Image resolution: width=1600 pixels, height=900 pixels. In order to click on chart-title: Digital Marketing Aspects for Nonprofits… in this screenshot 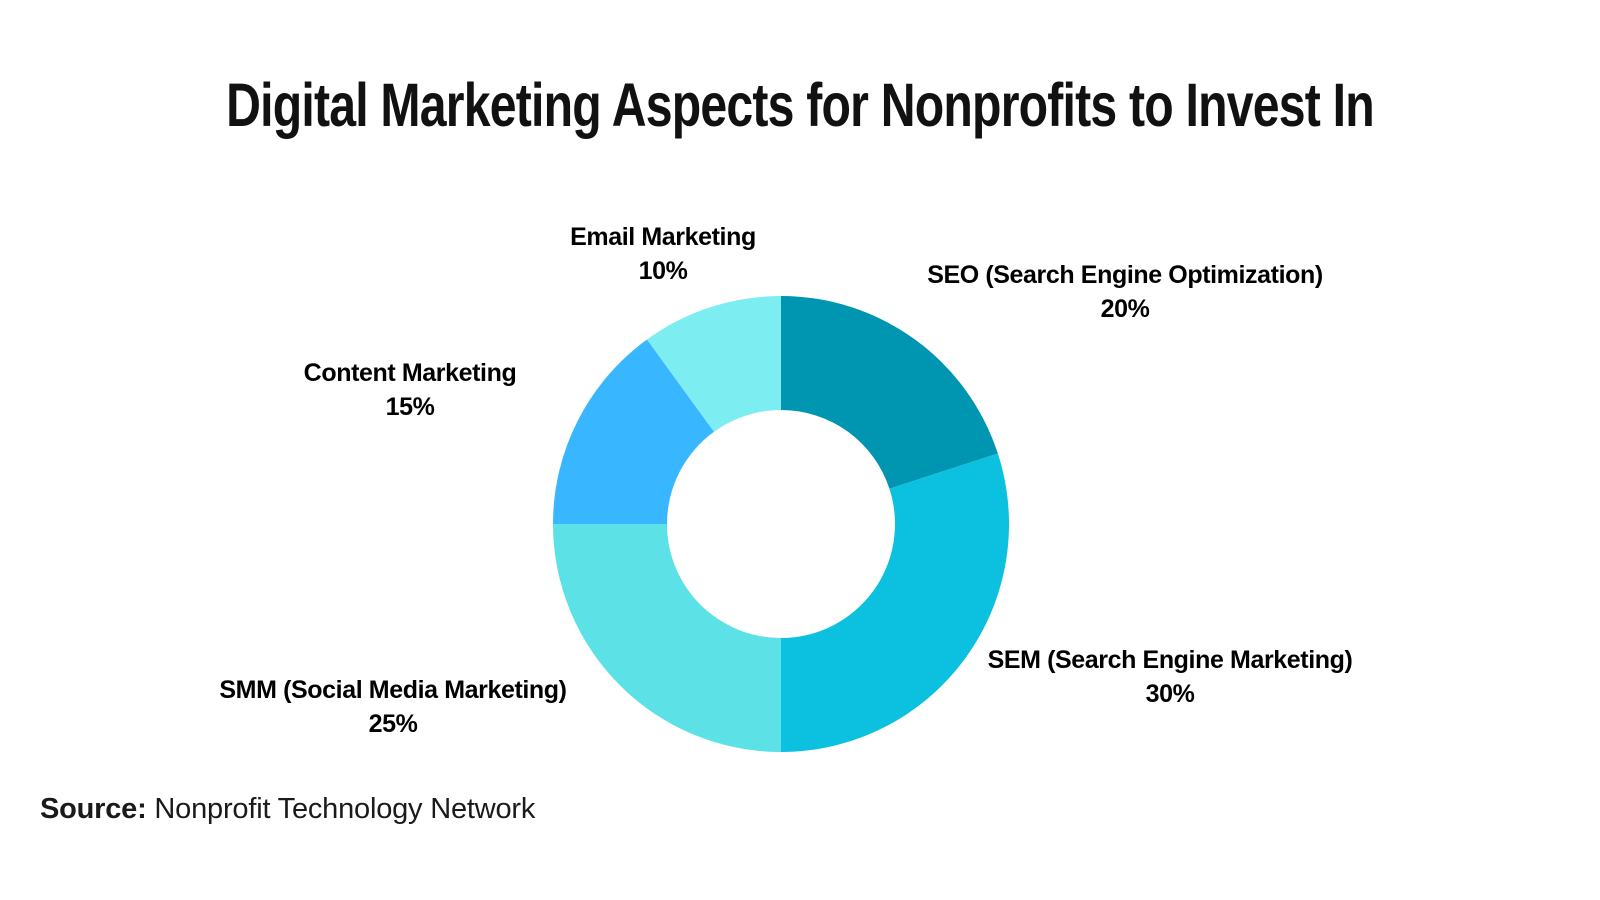, I will do `click(800, 105)`.